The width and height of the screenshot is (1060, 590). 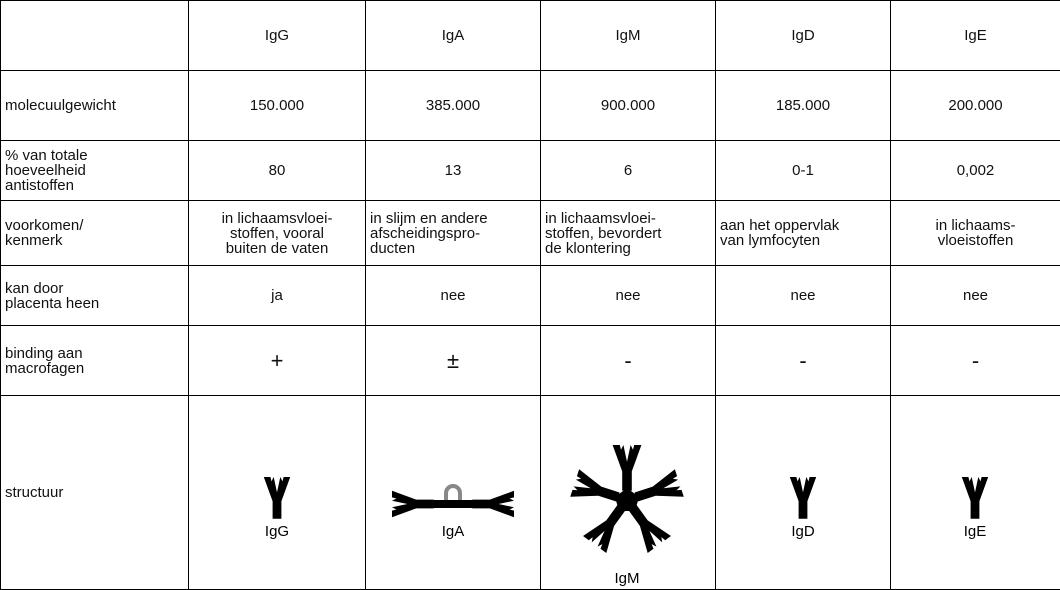 I want to click on cell: ja, so click(x=277, y=296).